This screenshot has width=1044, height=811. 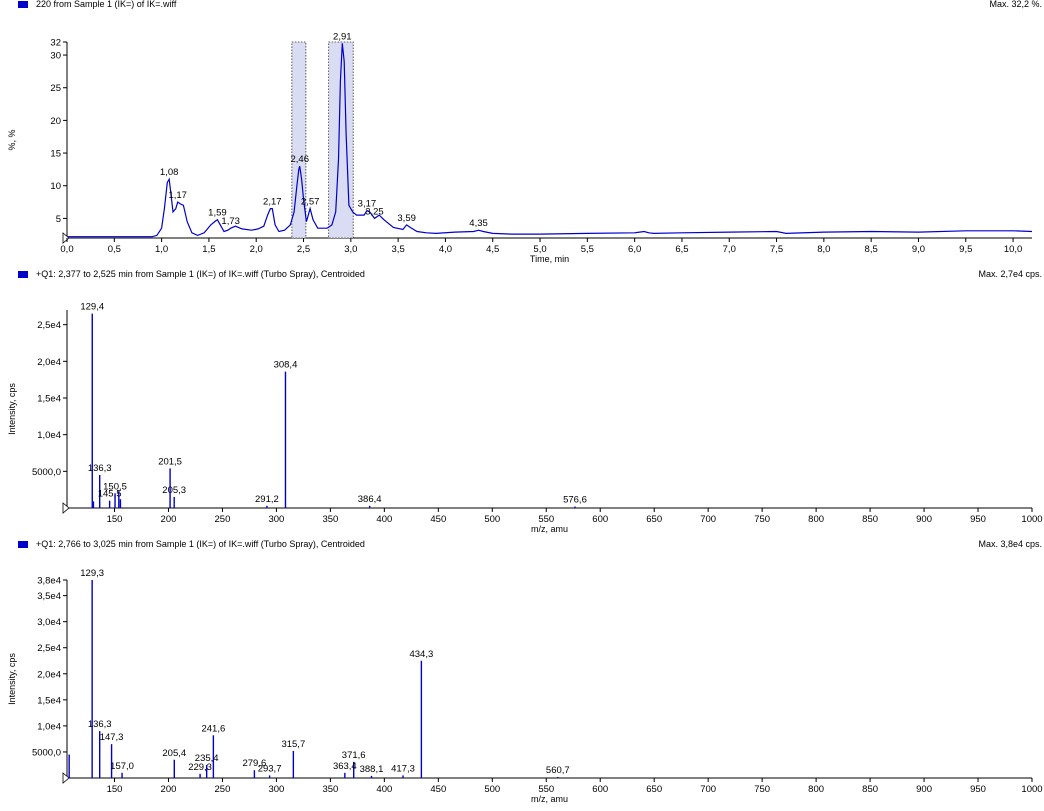 What do you see at coordinates (49, 648) in the screenshot?
I see `y-tick-label: 2,5e4` at bounding box center [49, 648].